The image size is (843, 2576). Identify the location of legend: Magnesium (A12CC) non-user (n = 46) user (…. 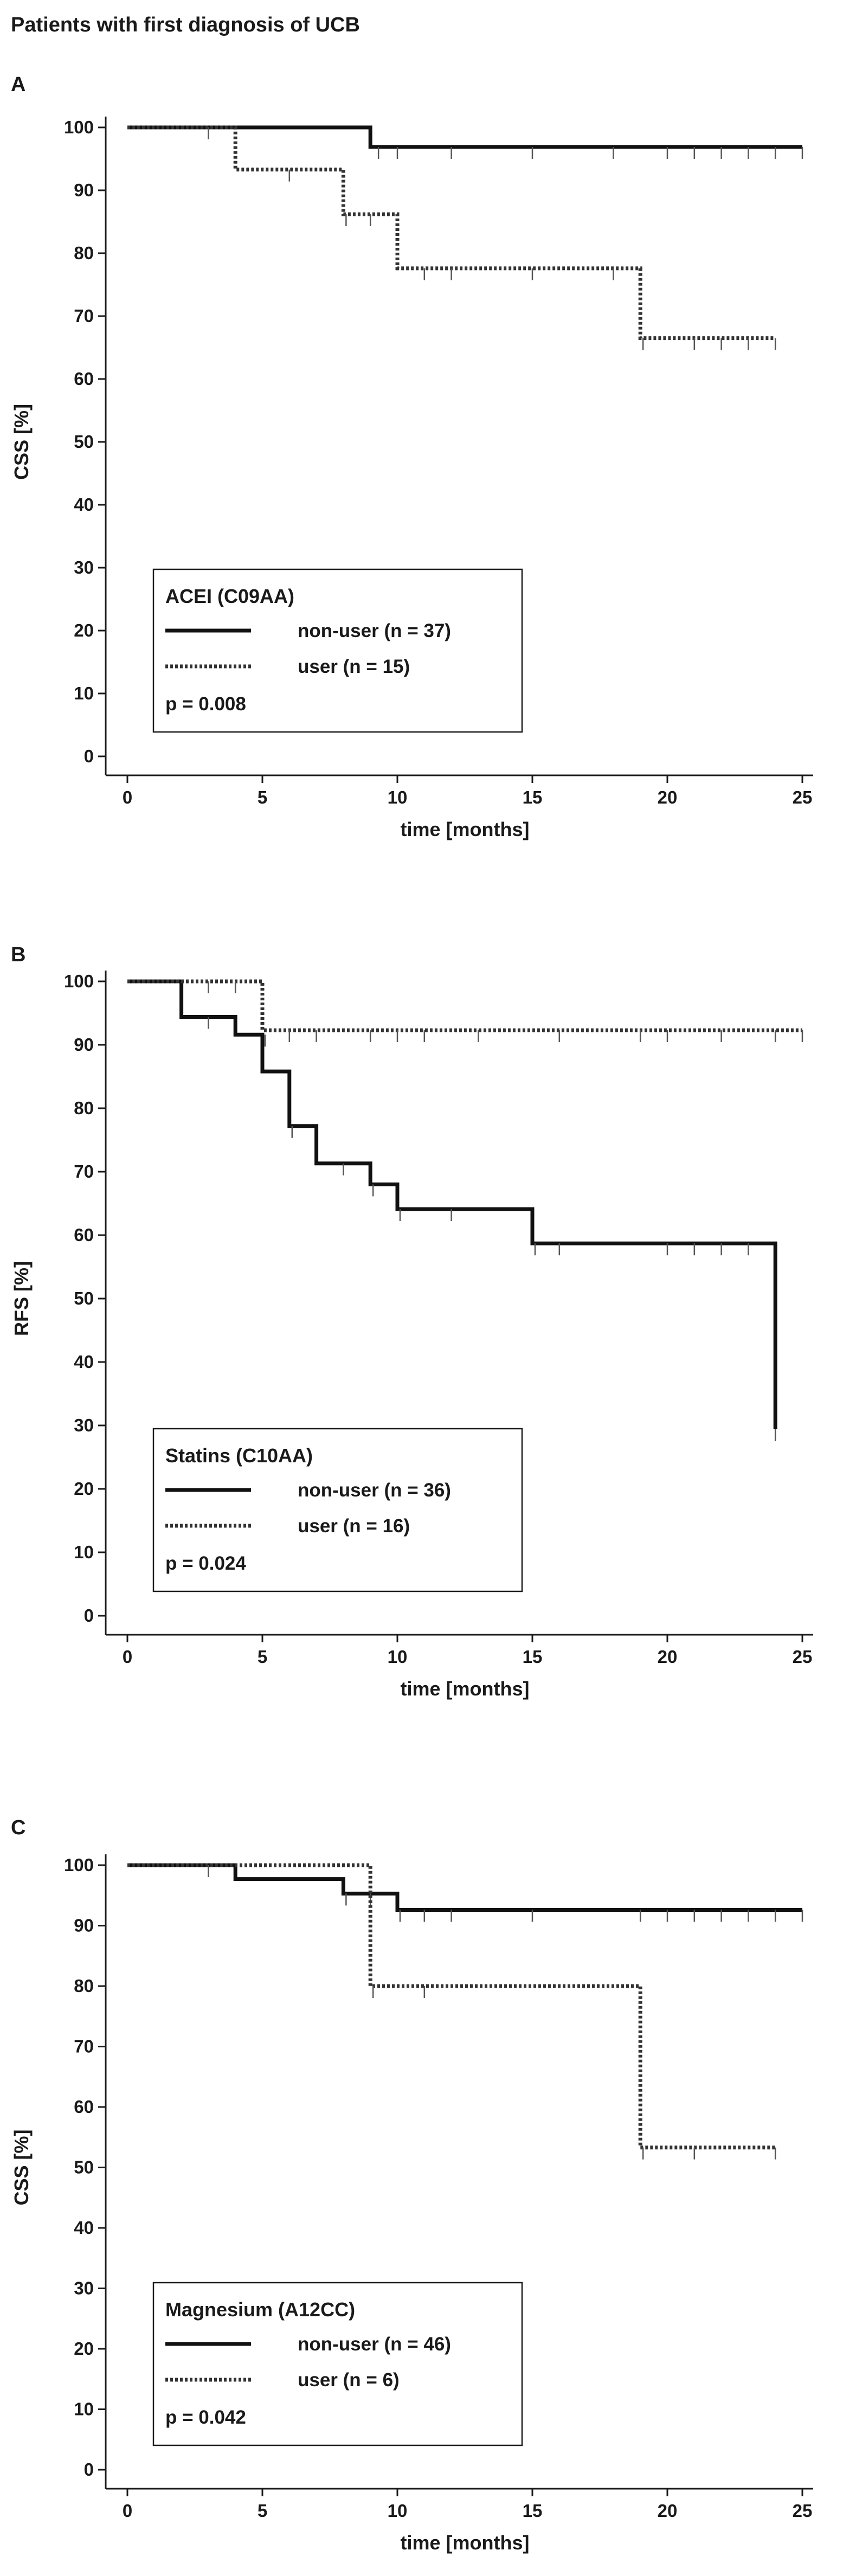
(337, 2364).